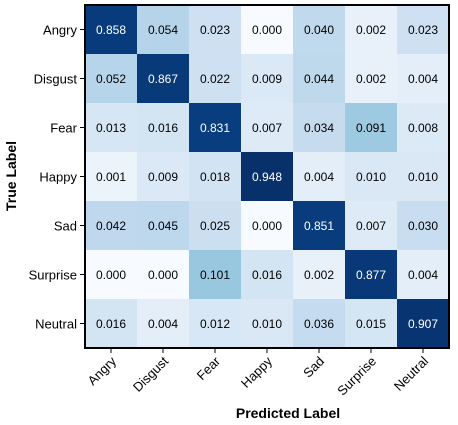  What do you see at coordinates (163, 226) in the screenshot?
I see `cell-value-label: 0.045` at bounding box center [163, 226].